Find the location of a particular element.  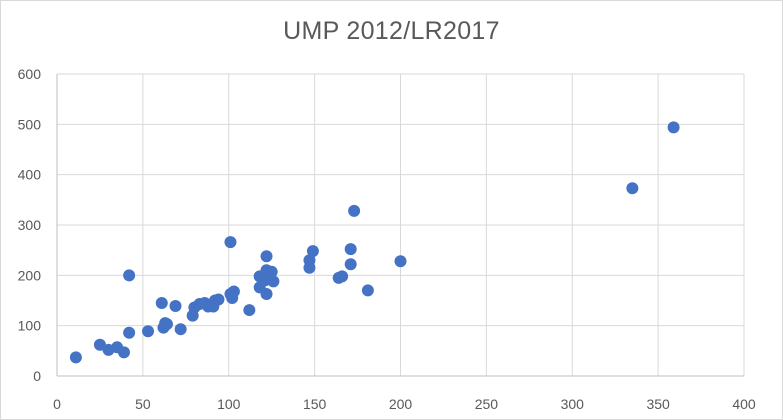

y-tick-label: 400 is located at coordinates (30, 175).